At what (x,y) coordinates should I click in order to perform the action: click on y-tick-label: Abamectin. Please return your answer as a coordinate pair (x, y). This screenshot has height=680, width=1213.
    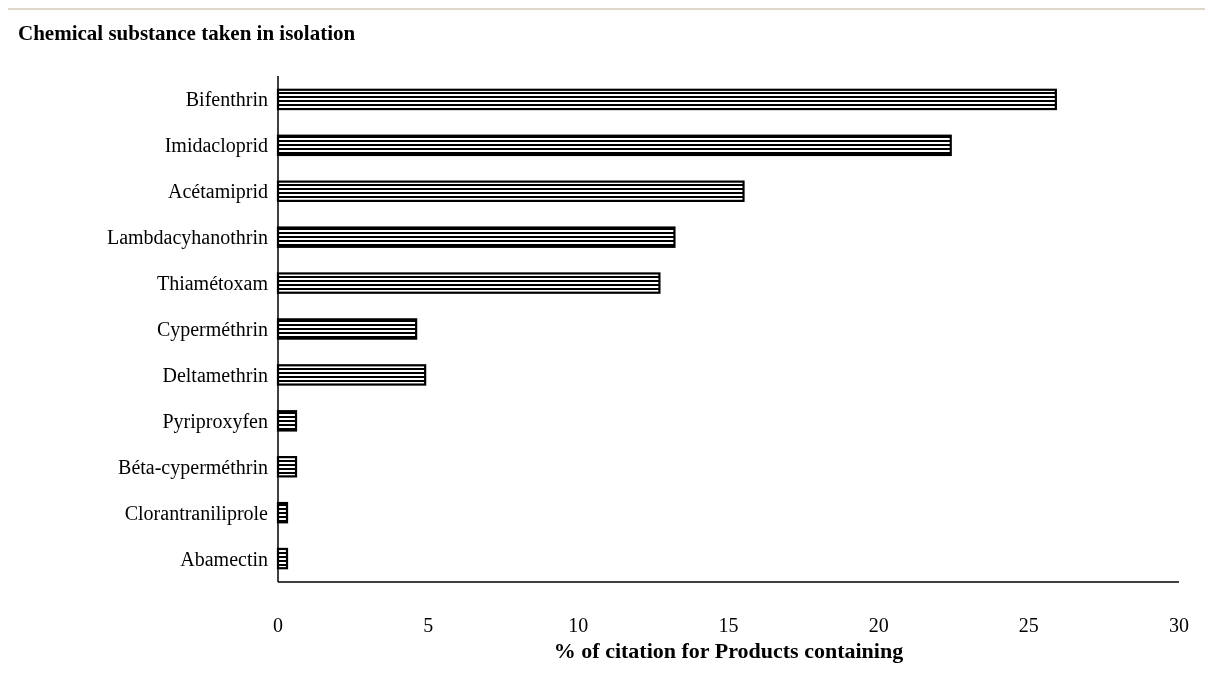
    Looking at the image, I should click on (224, 558).